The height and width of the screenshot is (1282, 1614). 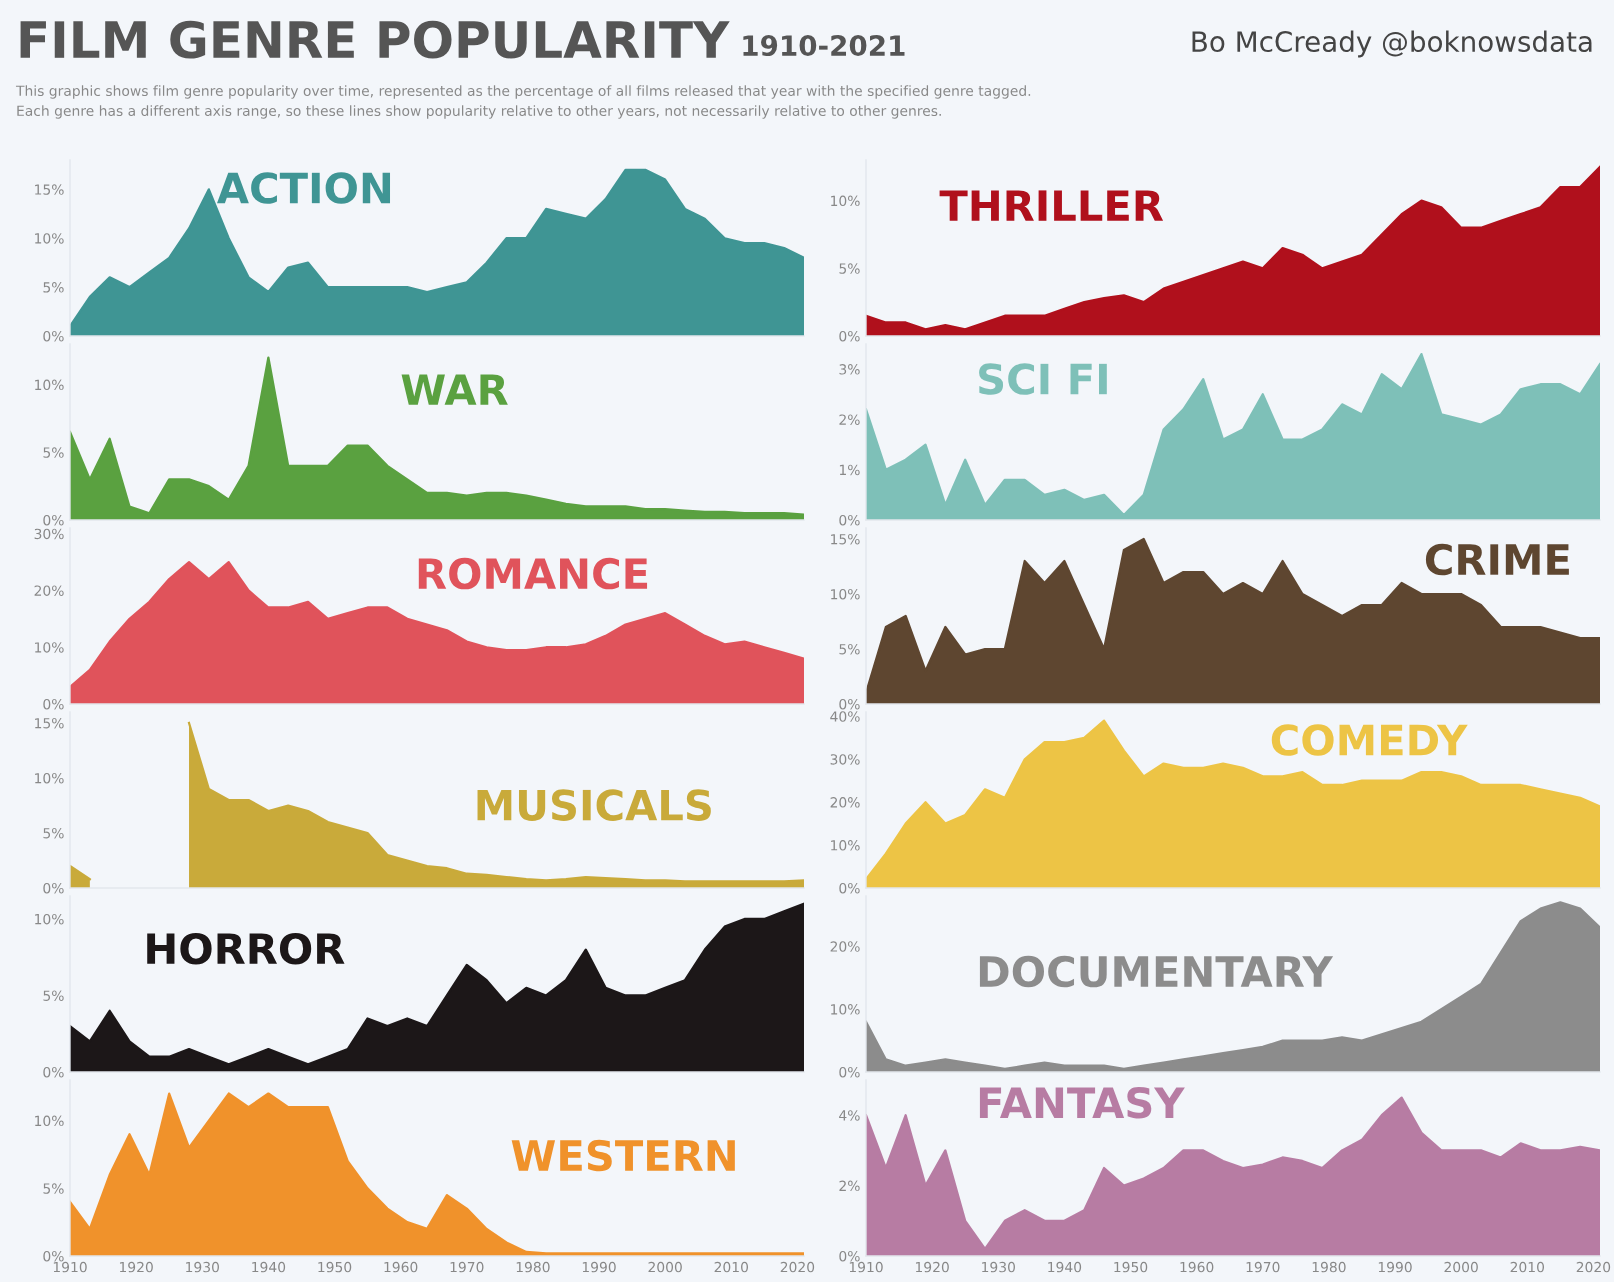 What do you see at coordinates (623, 1155) in the screenshot?
I see `text: WESTERN` at bounding box center [623, 1155].